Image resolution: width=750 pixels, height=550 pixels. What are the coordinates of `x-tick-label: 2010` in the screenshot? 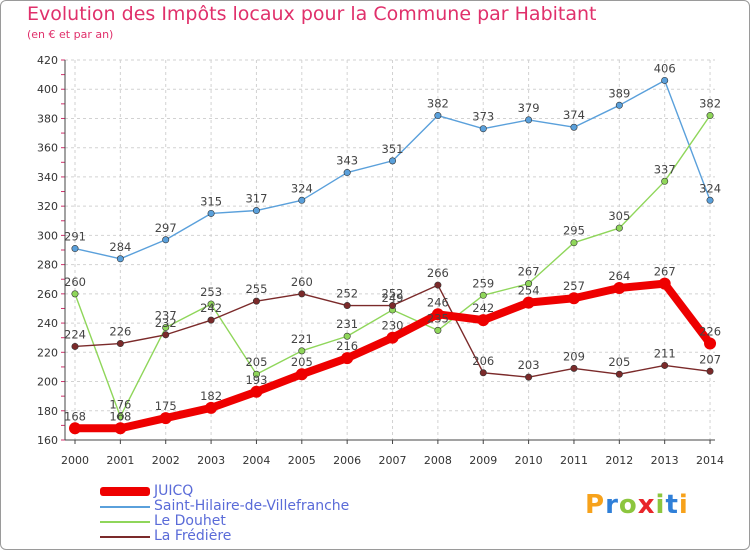 It's located at (529, 460).